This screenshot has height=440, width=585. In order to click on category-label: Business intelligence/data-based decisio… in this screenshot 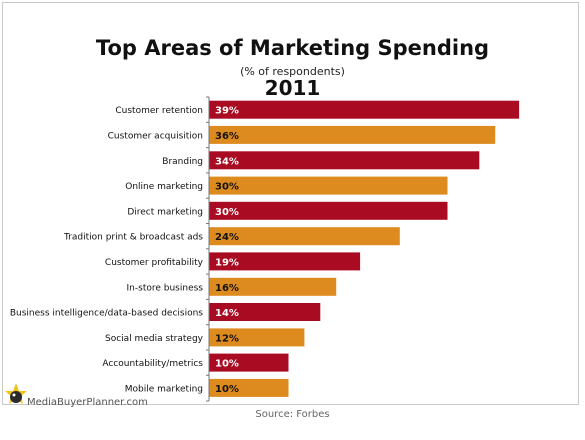, I will do `click(106, 314)`.